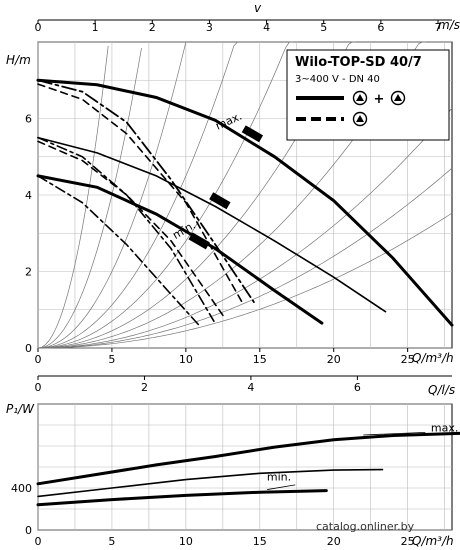  I want to click on p-y-tick-label: 400, so click(21, 488).